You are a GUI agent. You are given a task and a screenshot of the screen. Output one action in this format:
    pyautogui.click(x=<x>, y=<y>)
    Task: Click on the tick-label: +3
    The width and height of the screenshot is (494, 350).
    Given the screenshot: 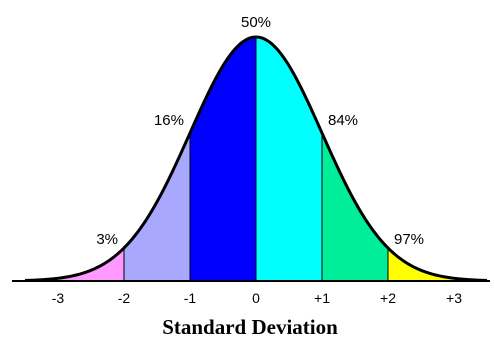 What is the action you would take?
    pyautogui.click(x=454, y=298)
    